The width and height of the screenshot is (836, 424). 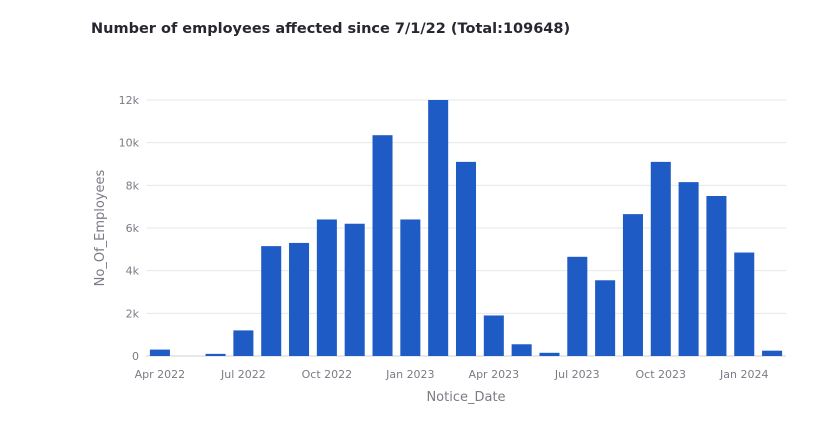 I want to click on x-tick-label: Jul 2023, so click(x=577, y=374).